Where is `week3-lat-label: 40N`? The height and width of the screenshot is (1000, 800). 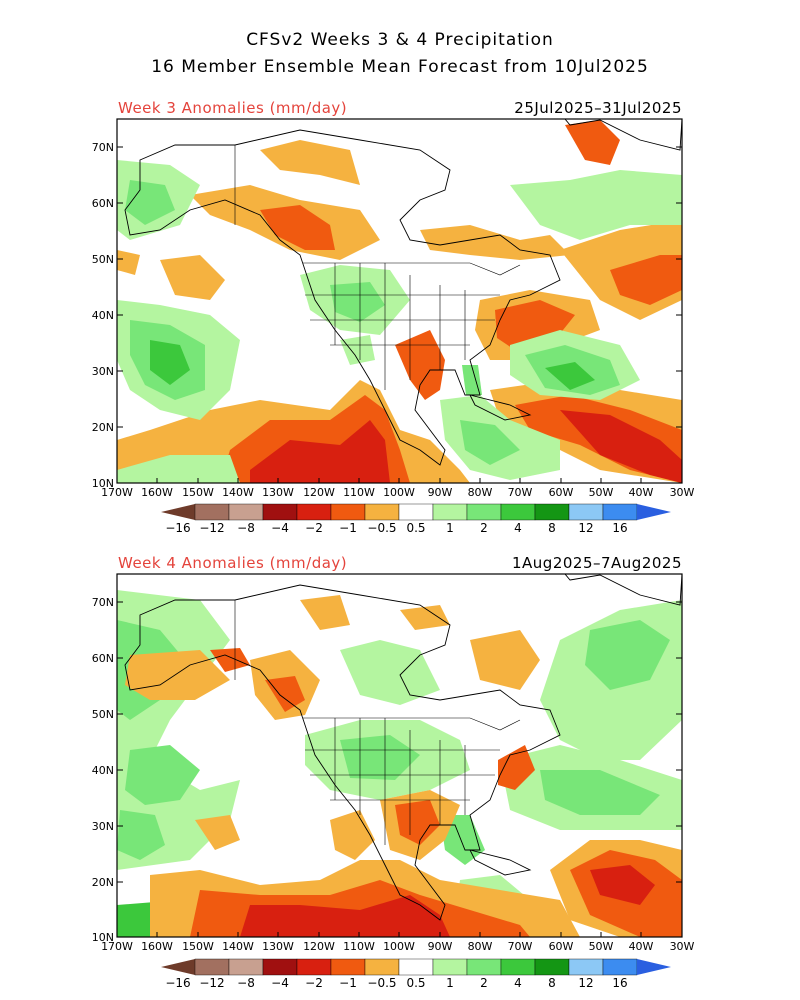
week3-lat-label: 40N is located at coordinates (103, 315).